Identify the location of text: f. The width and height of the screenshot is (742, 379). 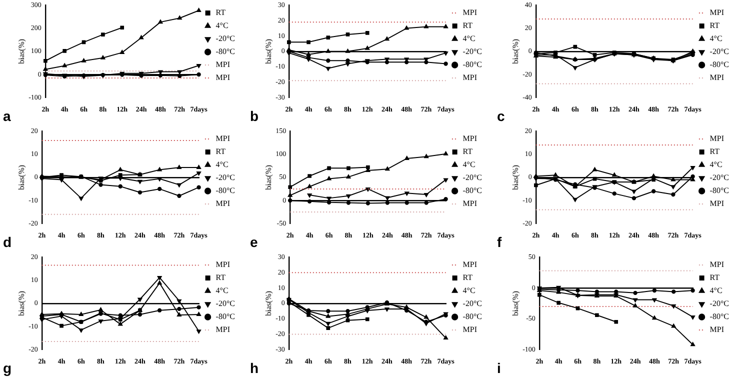
(499, 242).